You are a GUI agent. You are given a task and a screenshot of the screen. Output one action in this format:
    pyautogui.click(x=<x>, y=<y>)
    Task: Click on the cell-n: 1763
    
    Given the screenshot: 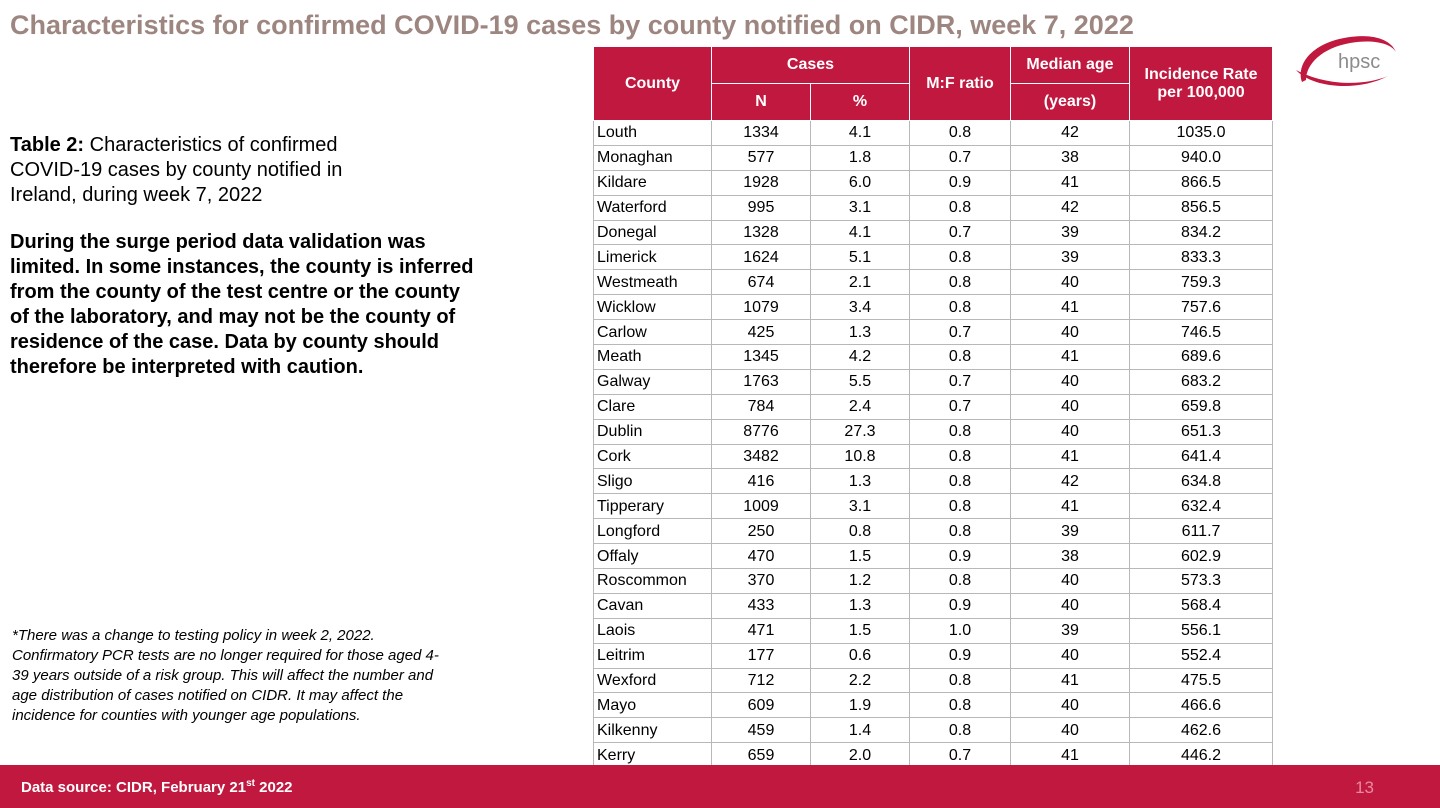 What is the action you would take?
    pyautogui.click(x=761, y=381)
    